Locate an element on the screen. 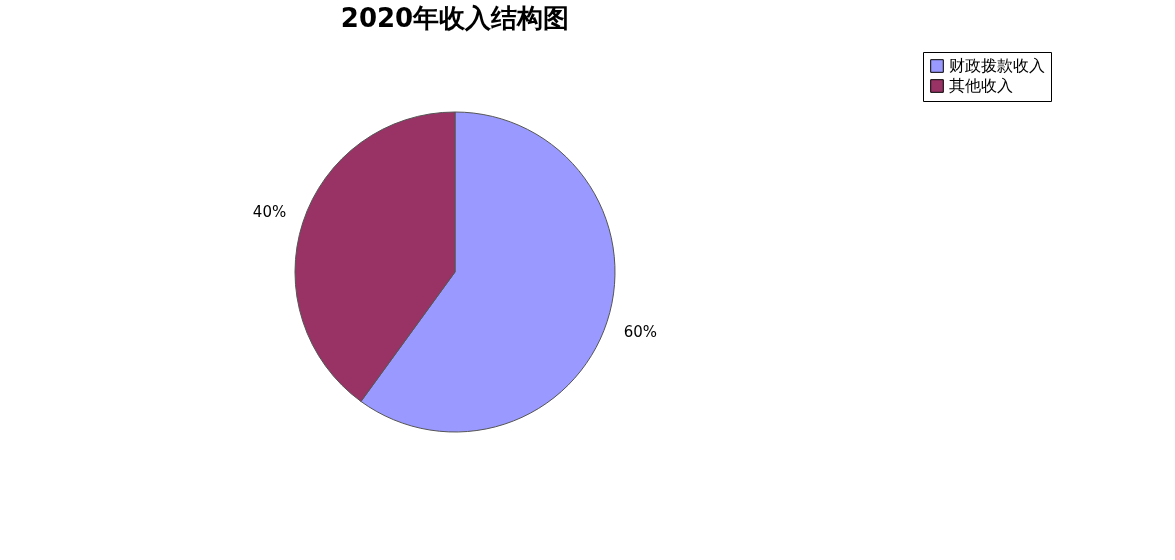 This screenshot has width=1175, height=560. legend-label: 财政拨款收入 is located at coordinates (997, 65).